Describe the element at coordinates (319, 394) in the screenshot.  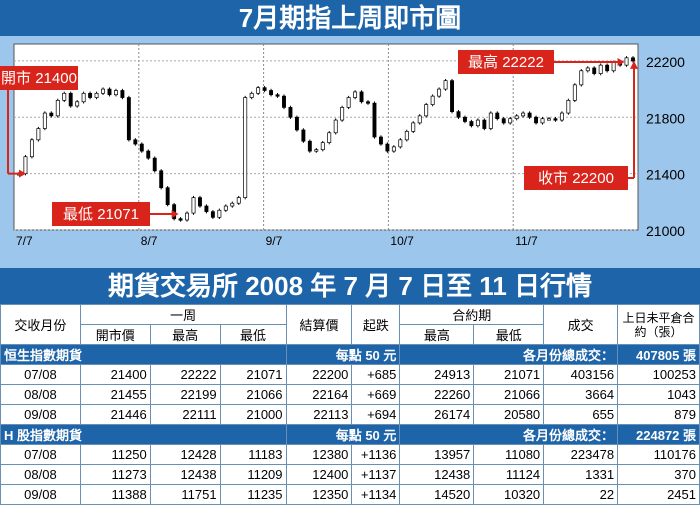
I see `settle-cell: 22164` at that location.